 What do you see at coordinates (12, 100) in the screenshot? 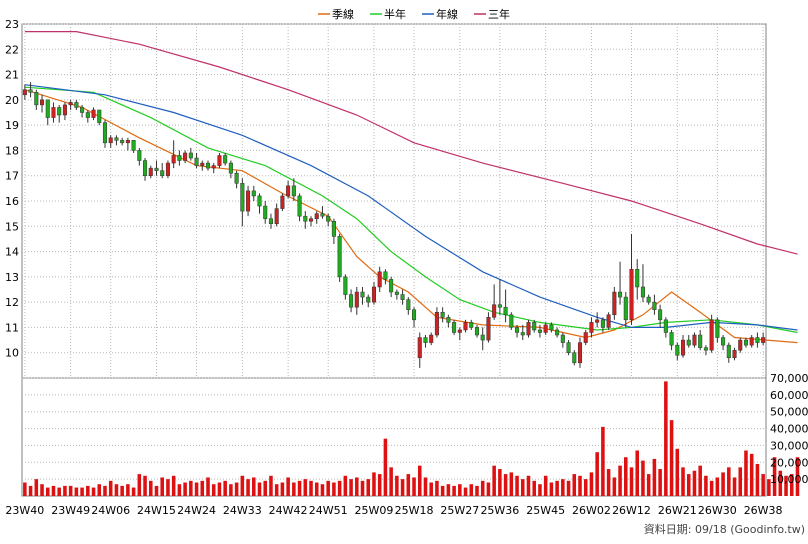
I see `price-tick-label: 20` at bounding box center [12, 100].